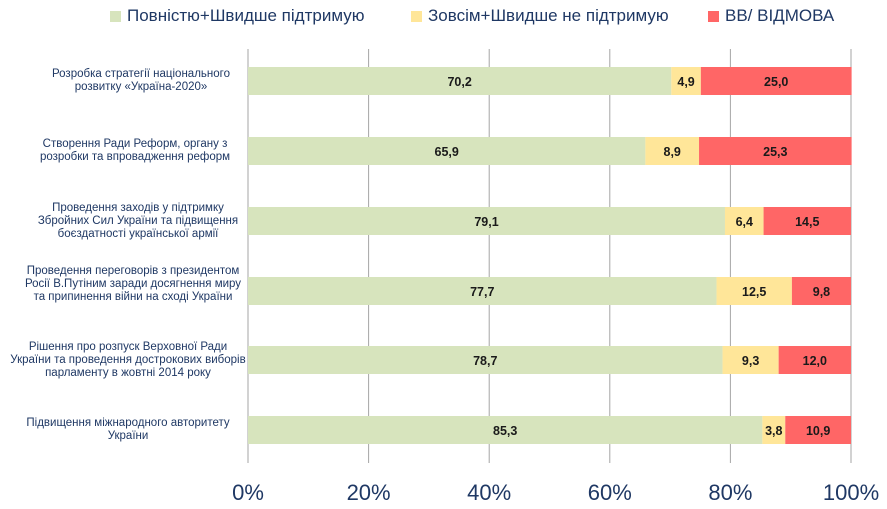 The width and height of the screenshot is (887, 509). What do you see at coordinates (851, 492) in the screenshot?
I see `x-tick-label: 100%` at bounding box center [851, 492].